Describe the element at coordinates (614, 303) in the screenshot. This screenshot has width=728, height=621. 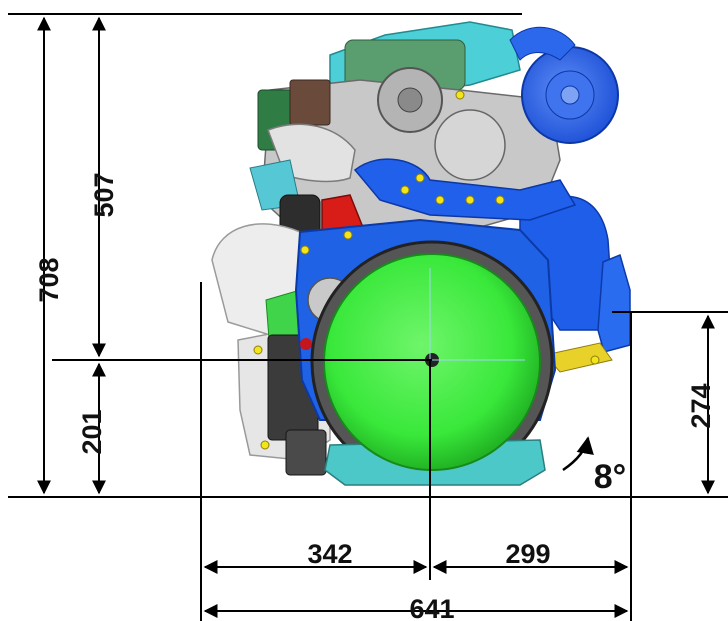
I see `mounting-bracket` at that location.